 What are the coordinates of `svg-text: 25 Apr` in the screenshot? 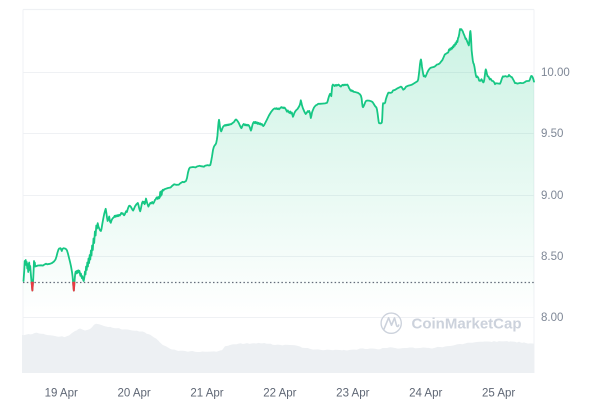 It's located at (498, 394).